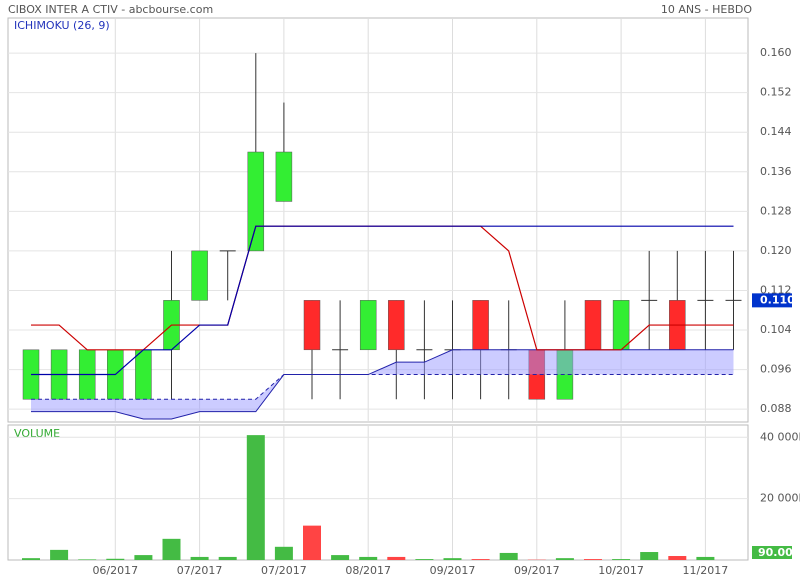 Image resolution: width=800 pixels, height=580 pixels. What do you see at coordinates (776, 250) in the screenshot?
I see `y-tick-label: 0.120` at bounding box center [776, 250].